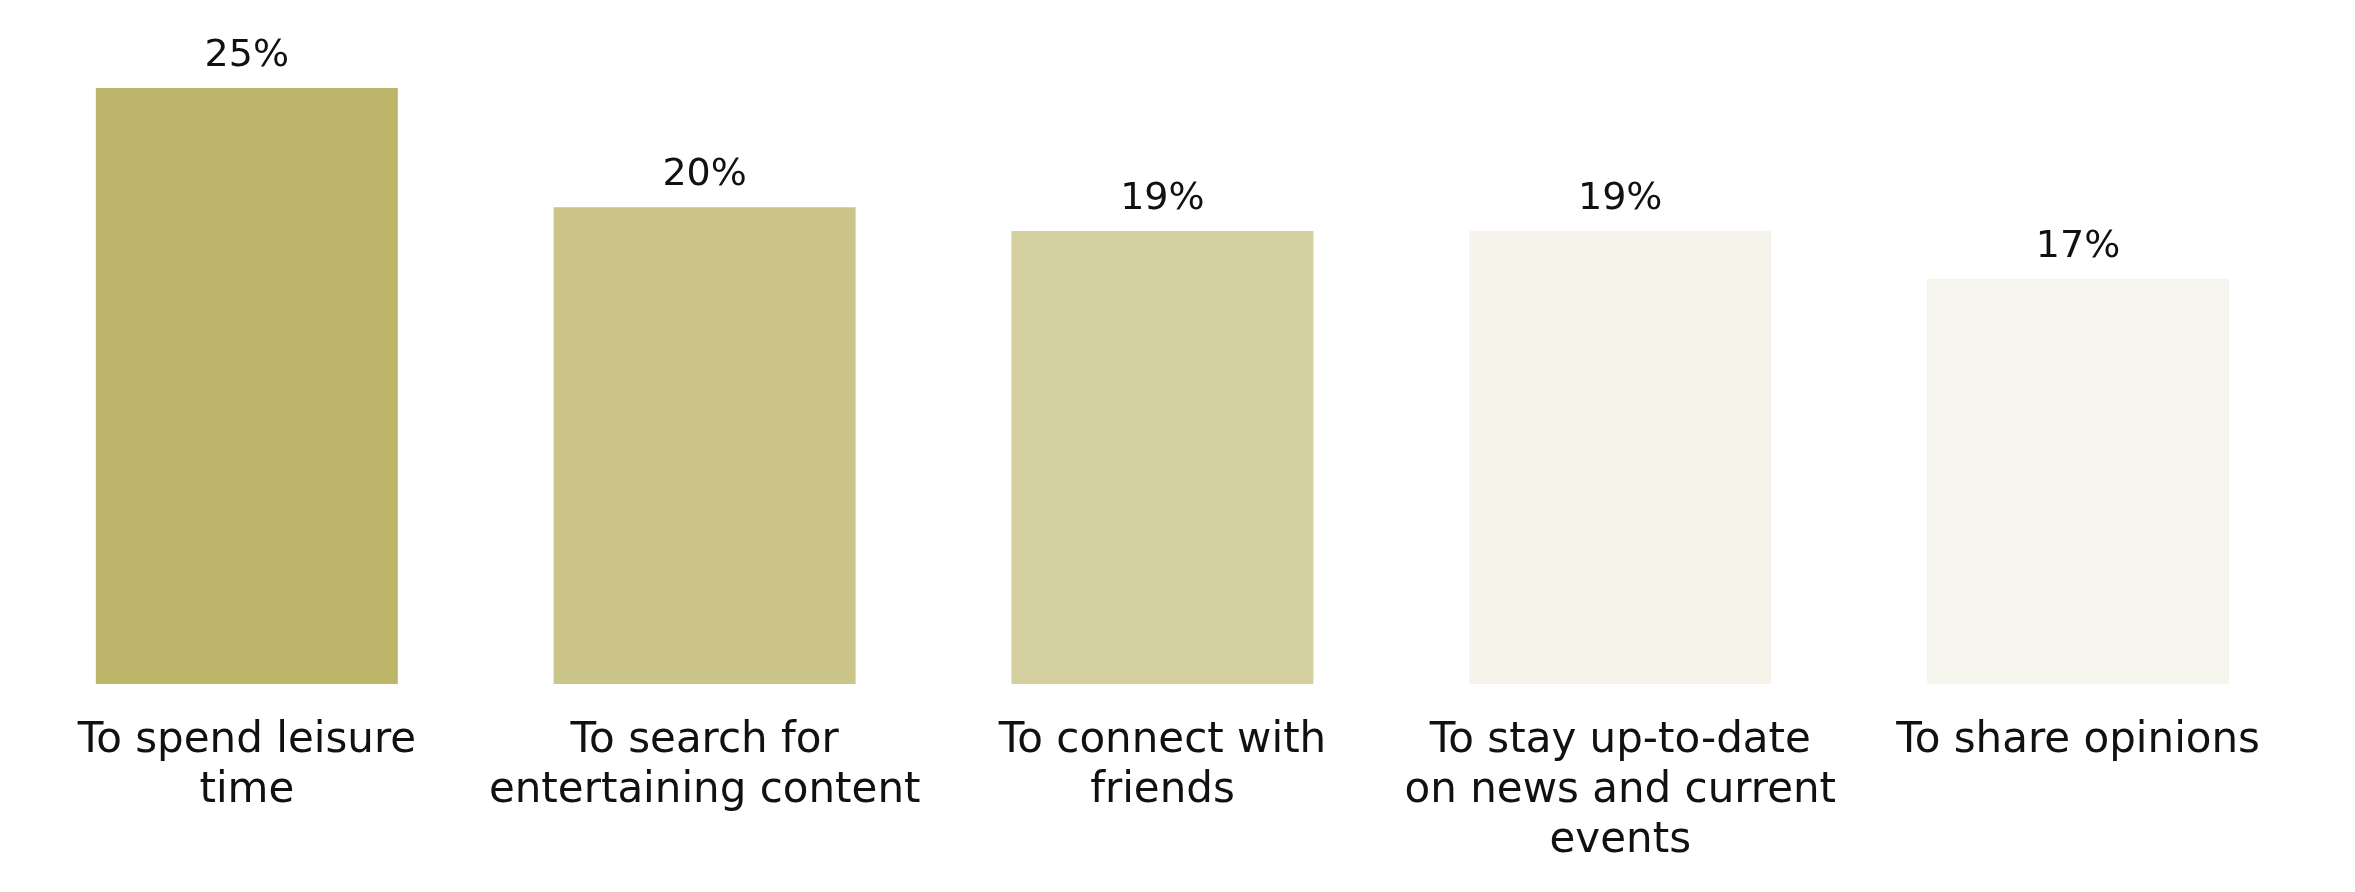 The image size is (2355, 892). Describe the element at coordinates (1162, 762) in the screenshot. I see `x-tick-label: To connect with friends` at that location.